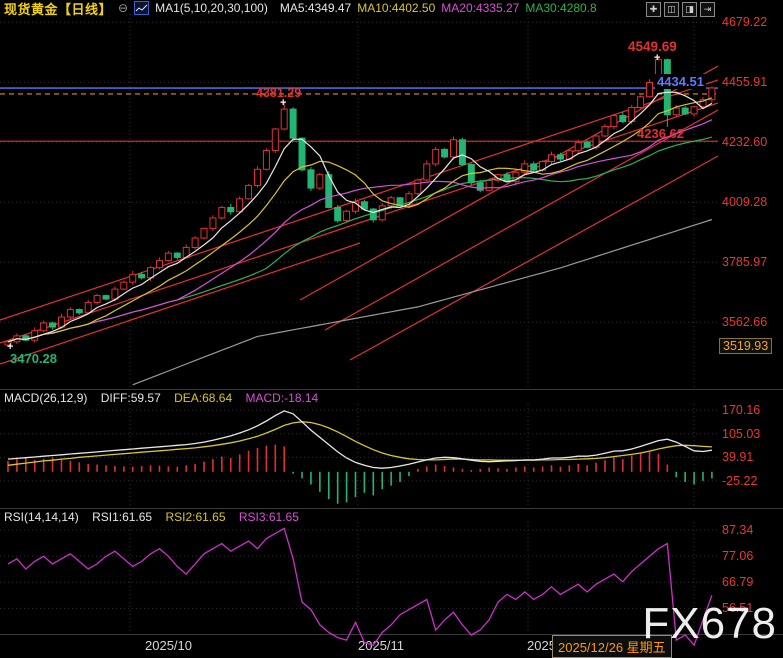 Image resolution: width=783 pixels, height=658 pixels. I want to click on price-axis-tick: 4009.28, so click(745, 202).